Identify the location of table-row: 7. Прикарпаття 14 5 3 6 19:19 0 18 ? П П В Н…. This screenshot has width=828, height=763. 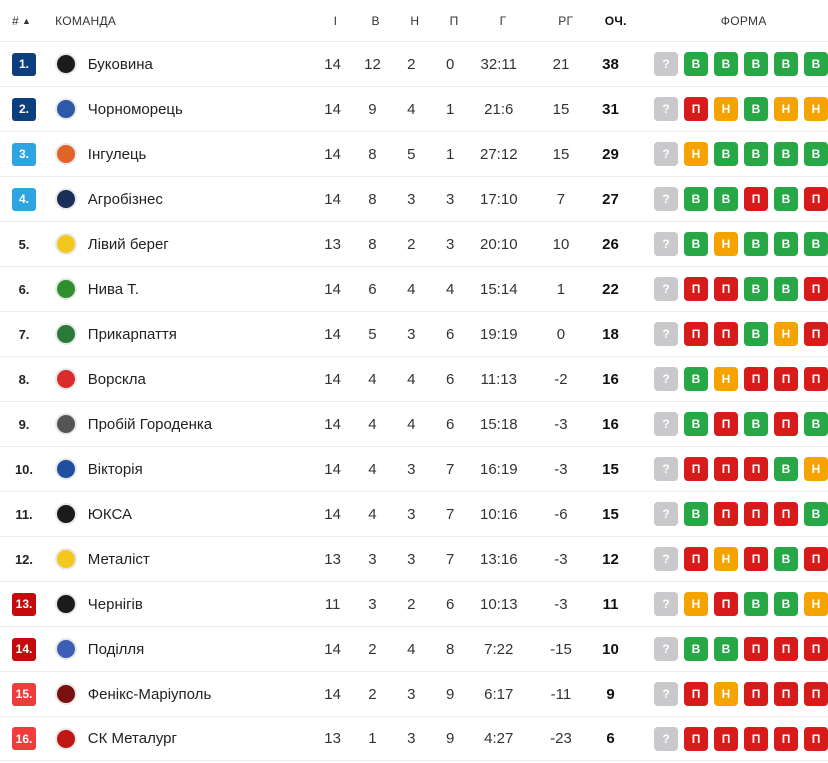
(414, 333).